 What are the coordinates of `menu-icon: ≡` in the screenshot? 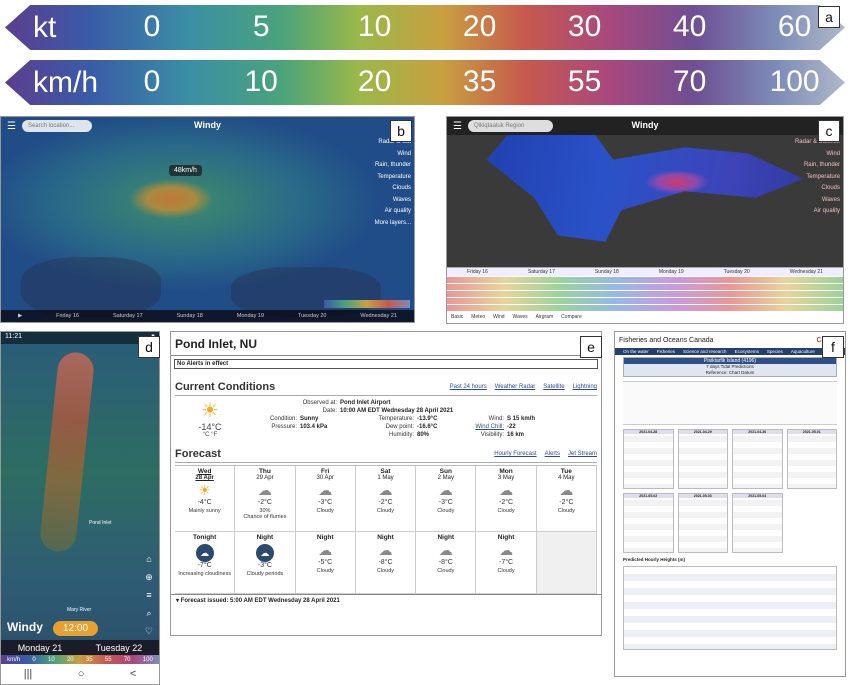 It's located at (149, 595).